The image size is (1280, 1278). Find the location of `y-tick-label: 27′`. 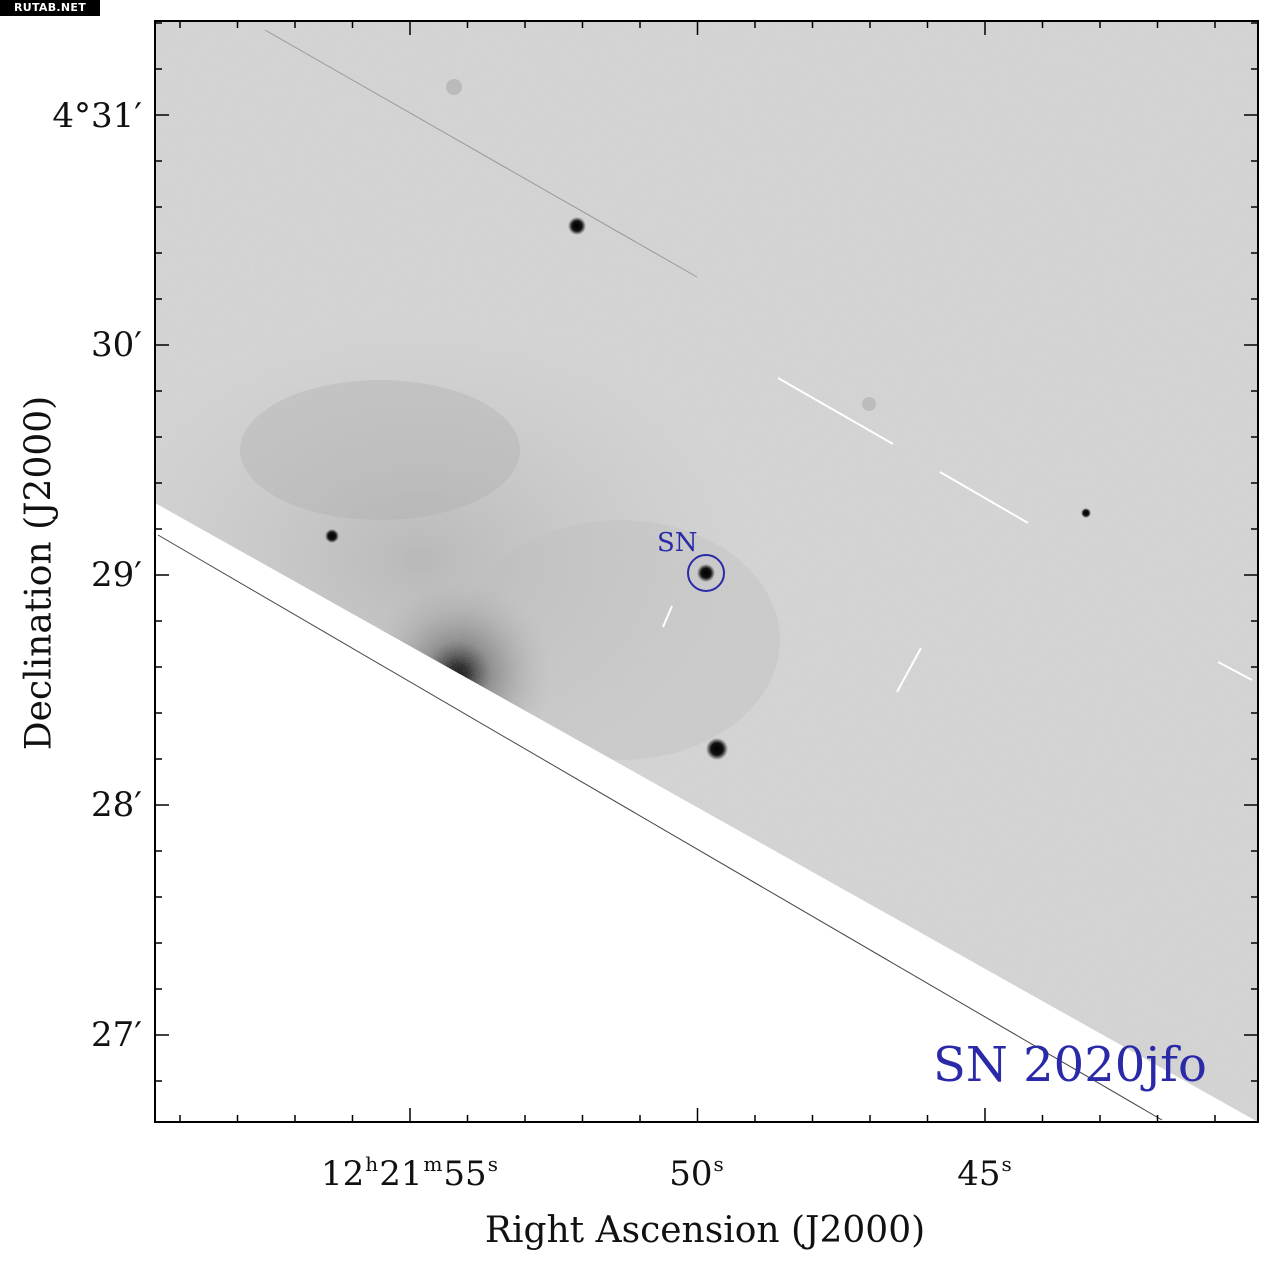

y-tick-label: 27′ is located at coordinates (116, 1035).